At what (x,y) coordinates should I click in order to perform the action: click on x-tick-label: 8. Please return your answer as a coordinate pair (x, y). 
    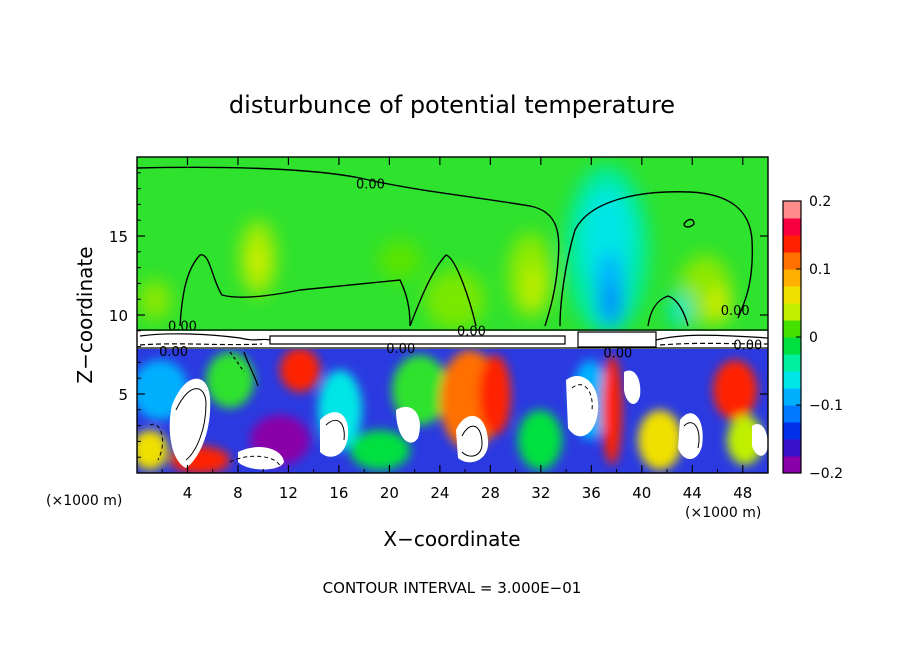
    Looking at the image, I should click on (238, 493).